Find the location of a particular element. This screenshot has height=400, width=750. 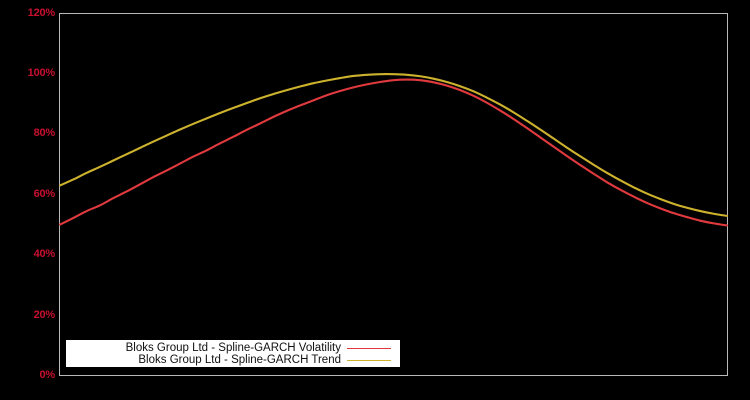

legend-swatch-volatility is located at coordinates (369, 348).